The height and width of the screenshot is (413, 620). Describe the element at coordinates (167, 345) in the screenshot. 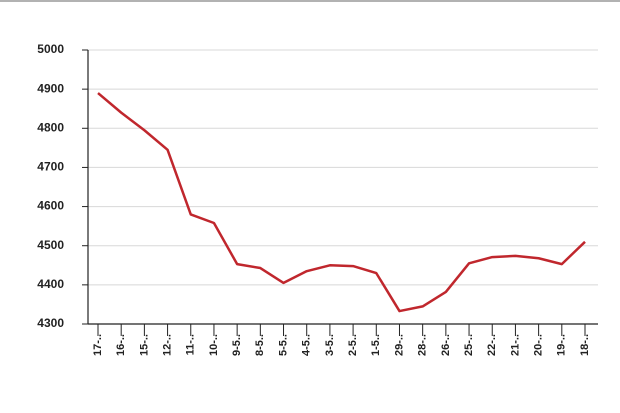

I see `x-tick-label: 12-..` at that location.